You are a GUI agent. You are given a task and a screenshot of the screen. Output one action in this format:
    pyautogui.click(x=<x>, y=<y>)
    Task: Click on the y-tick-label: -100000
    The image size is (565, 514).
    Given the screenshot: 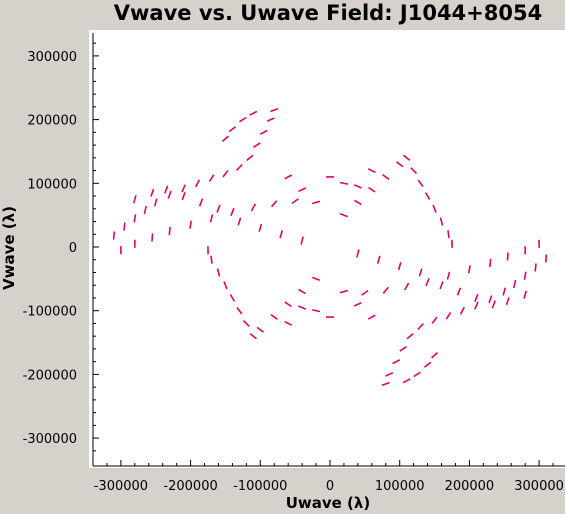 What is the action you would take?
    pyautogui.click(x=50, y=312)
    